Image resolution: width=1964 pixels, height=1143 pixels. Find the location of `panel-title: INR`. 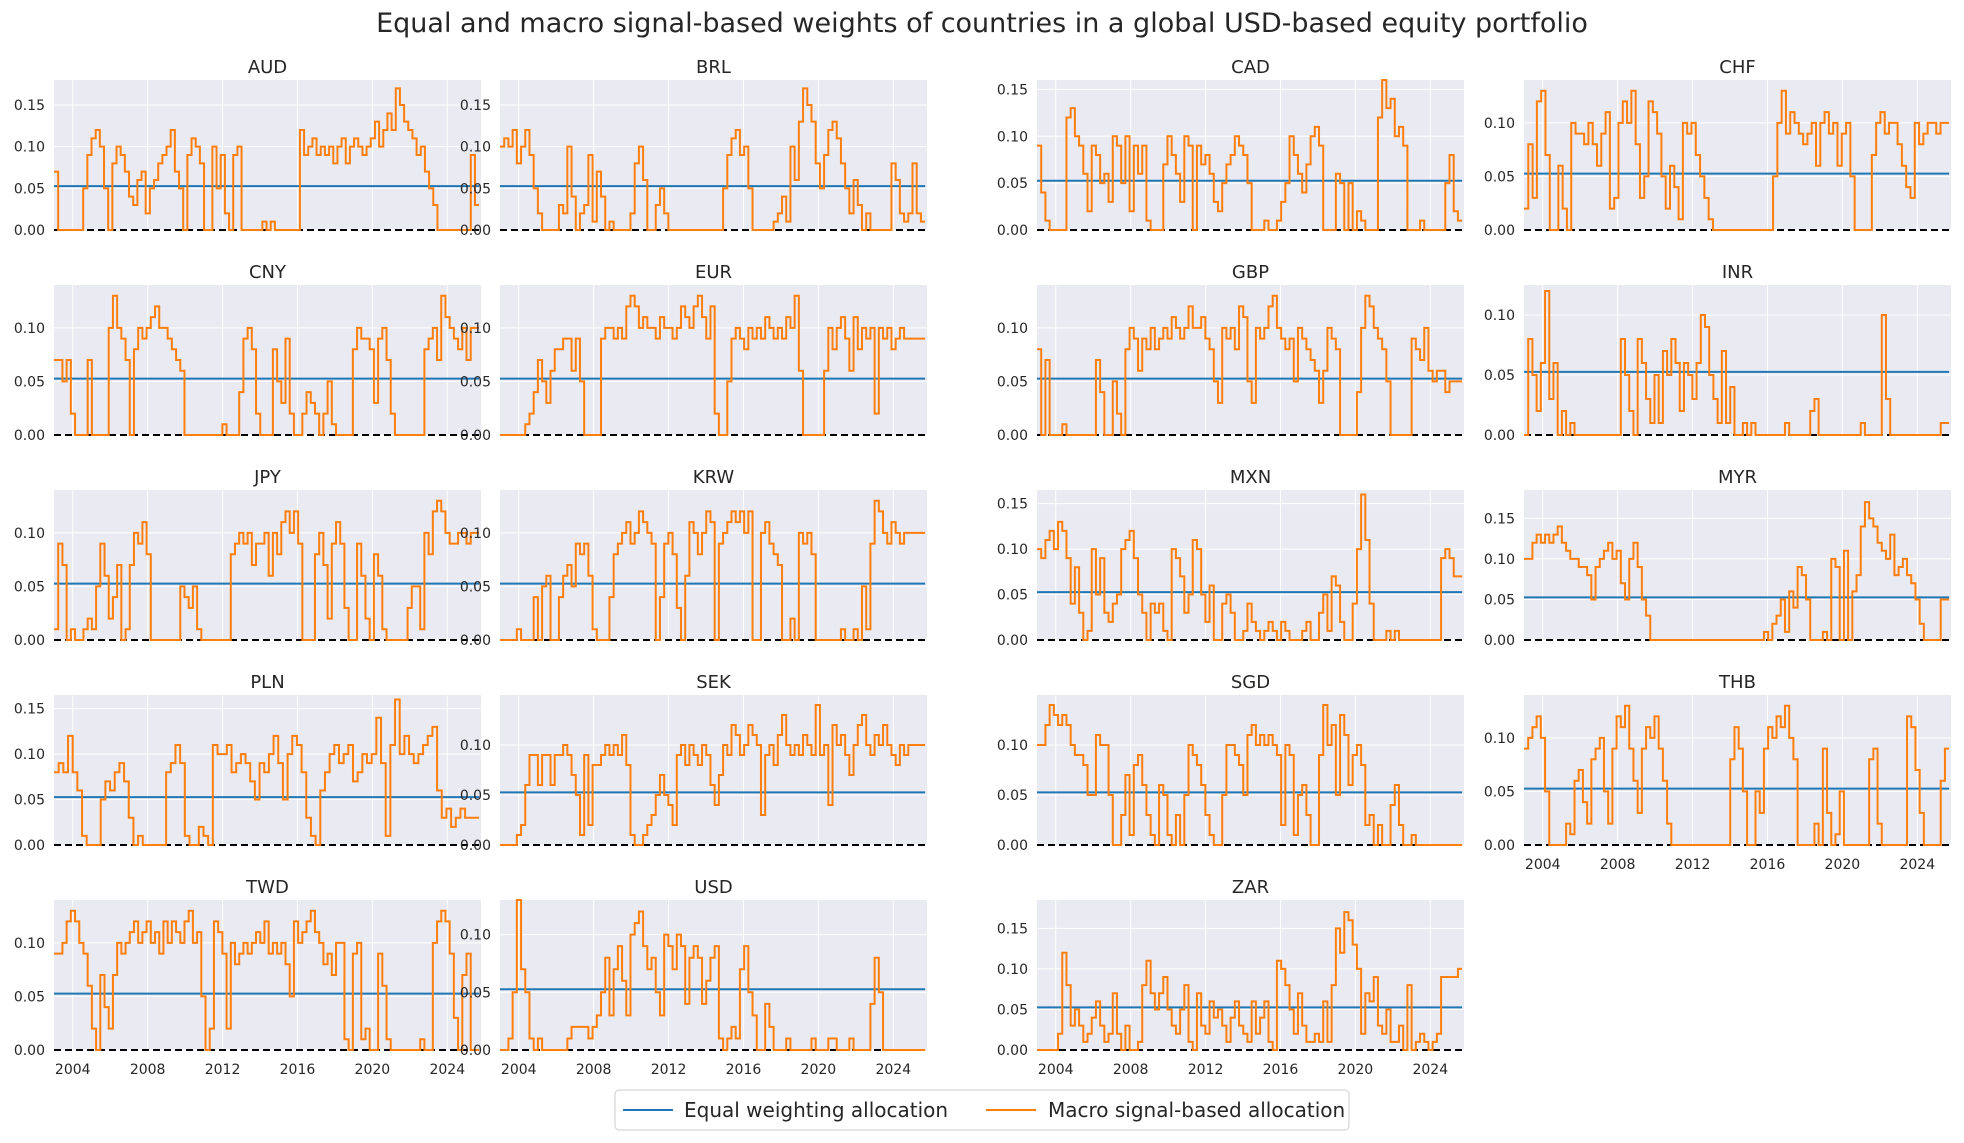

panel-title: INR is located at coordinates (1737, 272).